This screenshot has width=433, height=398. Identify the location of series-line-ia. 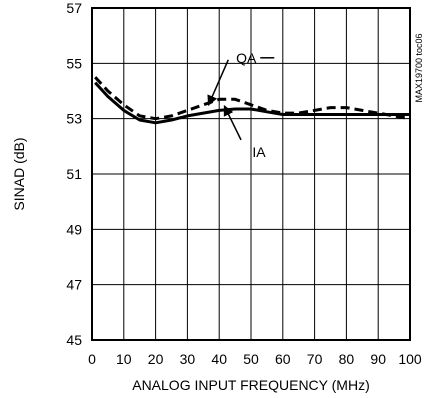
(252, 103).